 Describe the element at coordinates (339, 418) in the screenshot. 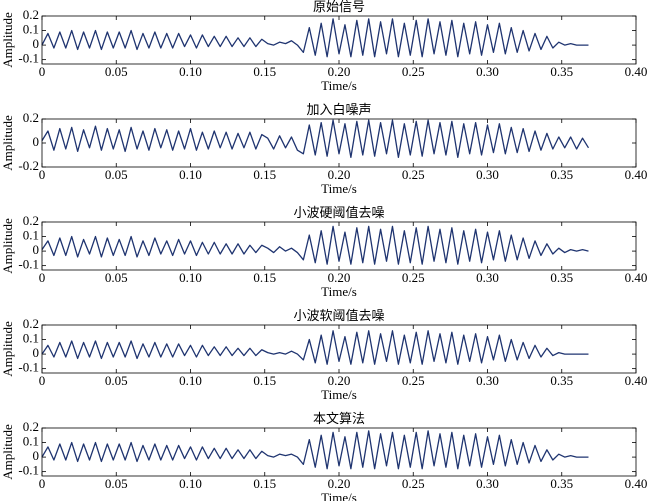

I see `subplot-title: 本文算法` at that location.